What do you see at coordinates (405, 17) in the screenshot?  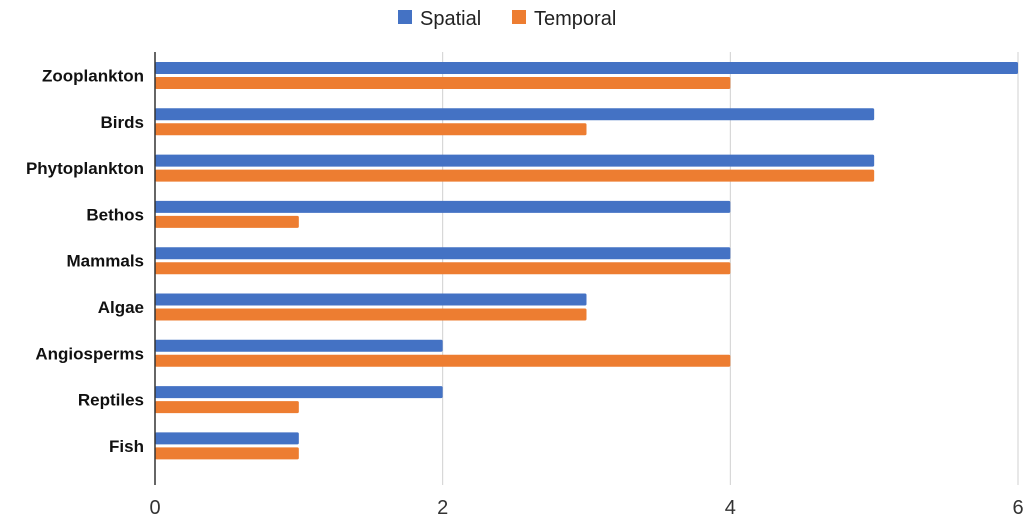 I see `legend-swatch-spatial` at bounding box center [405, 17].